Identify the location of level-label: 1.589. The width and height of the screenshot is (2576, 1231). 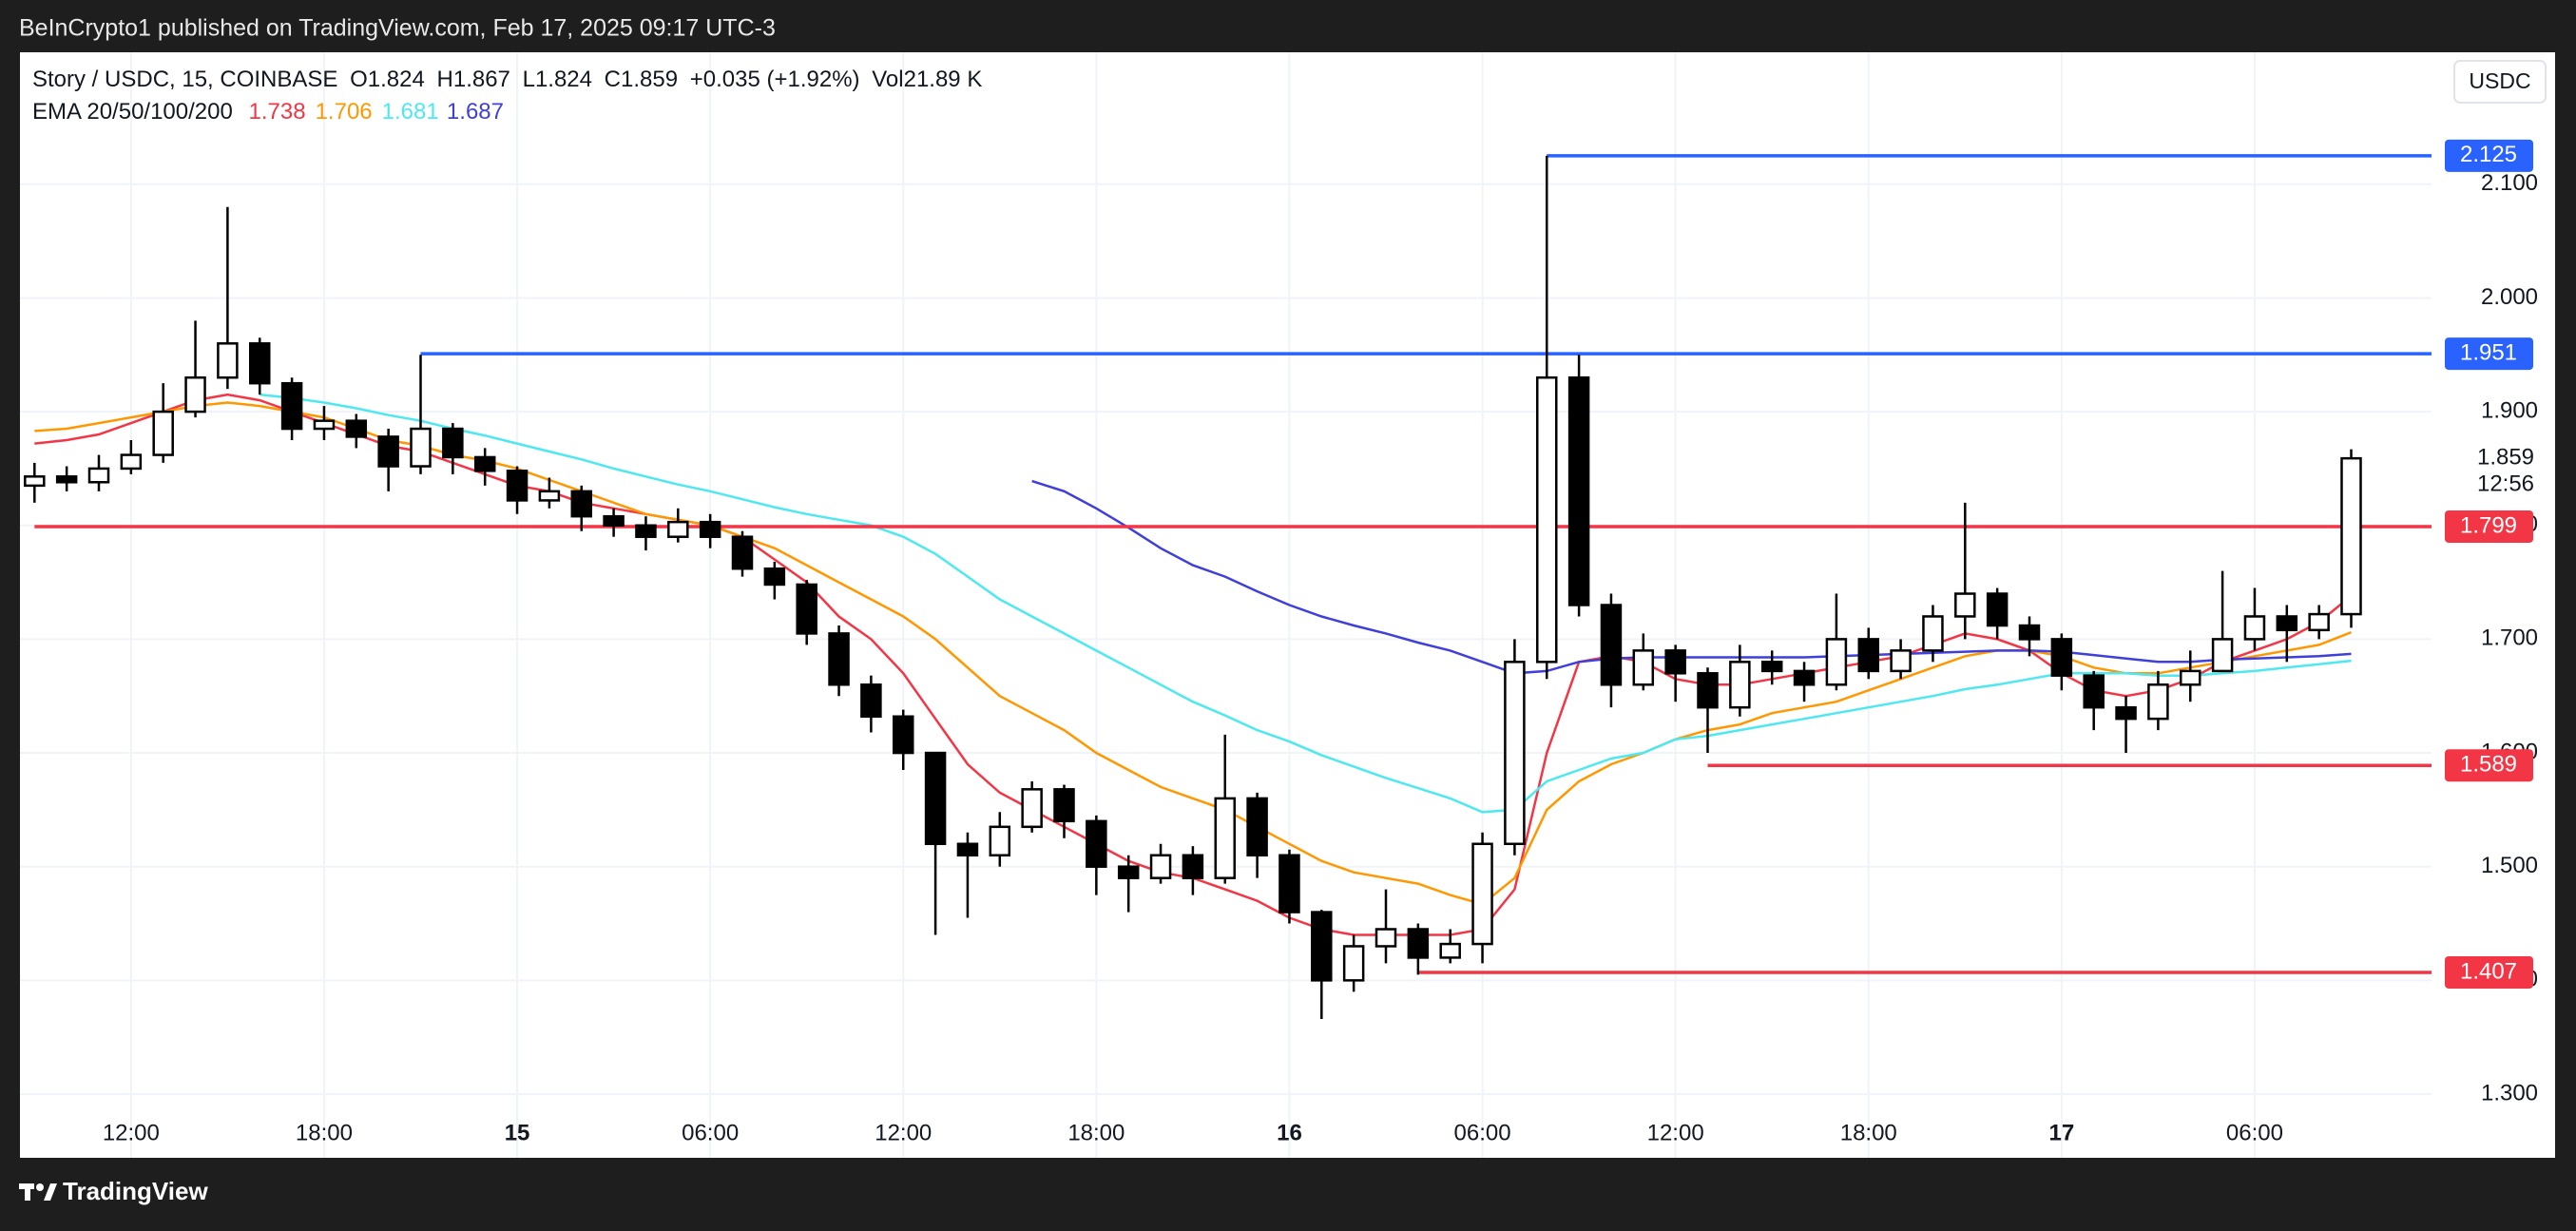
(2488, 765).